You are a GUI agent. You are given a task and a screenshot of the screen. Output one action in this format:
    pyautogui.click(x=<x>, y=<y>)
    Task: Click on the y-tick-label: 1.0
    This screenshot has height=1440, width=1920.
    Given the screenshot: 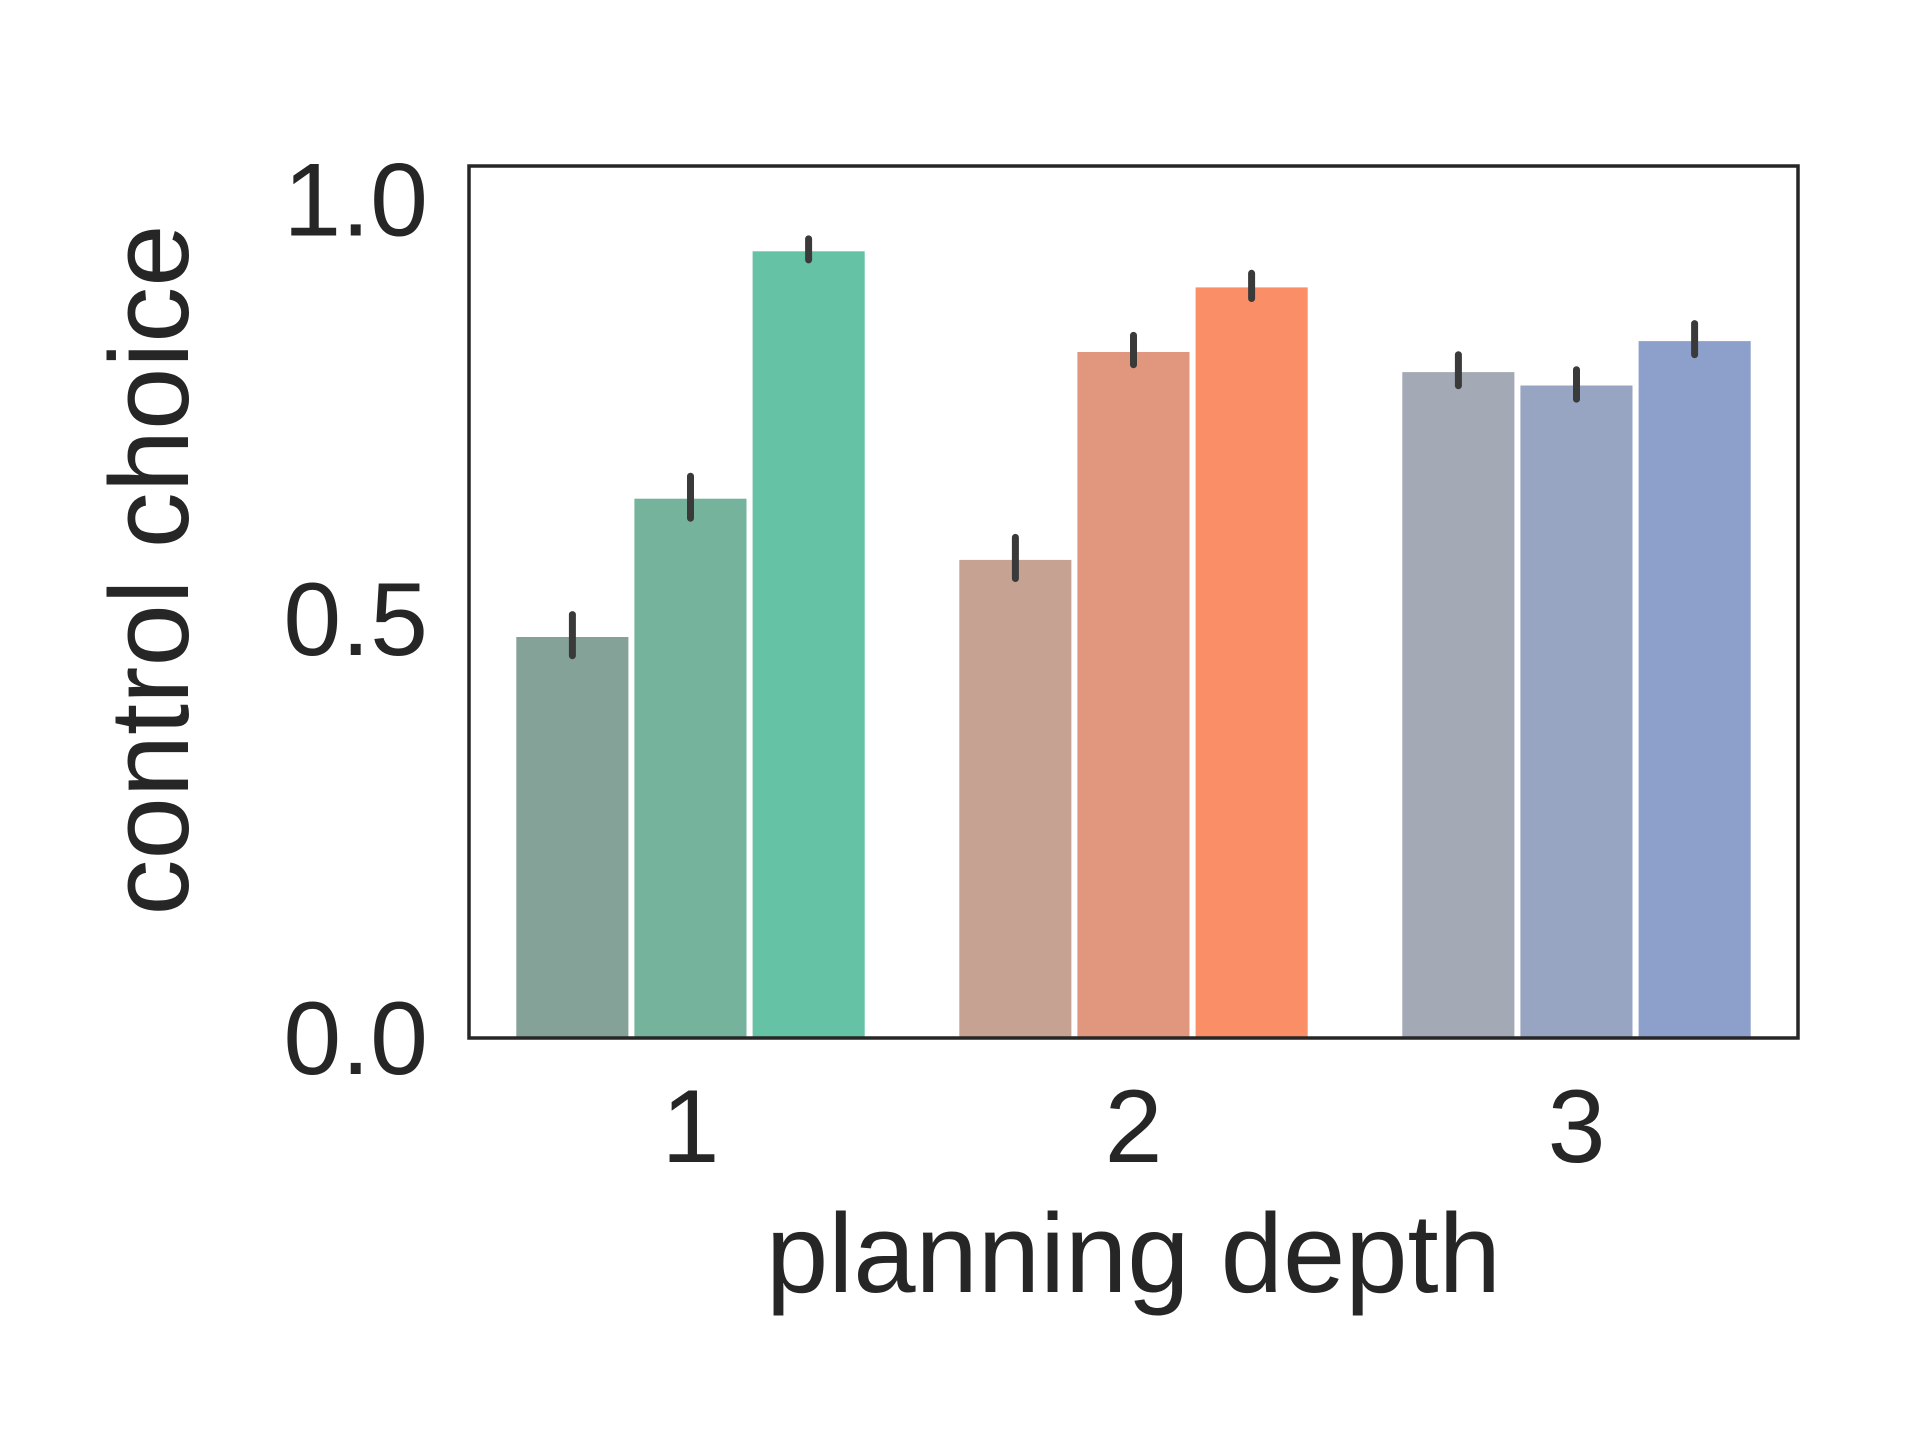 What is the action you would take?
    pyautogui.click(x=355, y=201)
    